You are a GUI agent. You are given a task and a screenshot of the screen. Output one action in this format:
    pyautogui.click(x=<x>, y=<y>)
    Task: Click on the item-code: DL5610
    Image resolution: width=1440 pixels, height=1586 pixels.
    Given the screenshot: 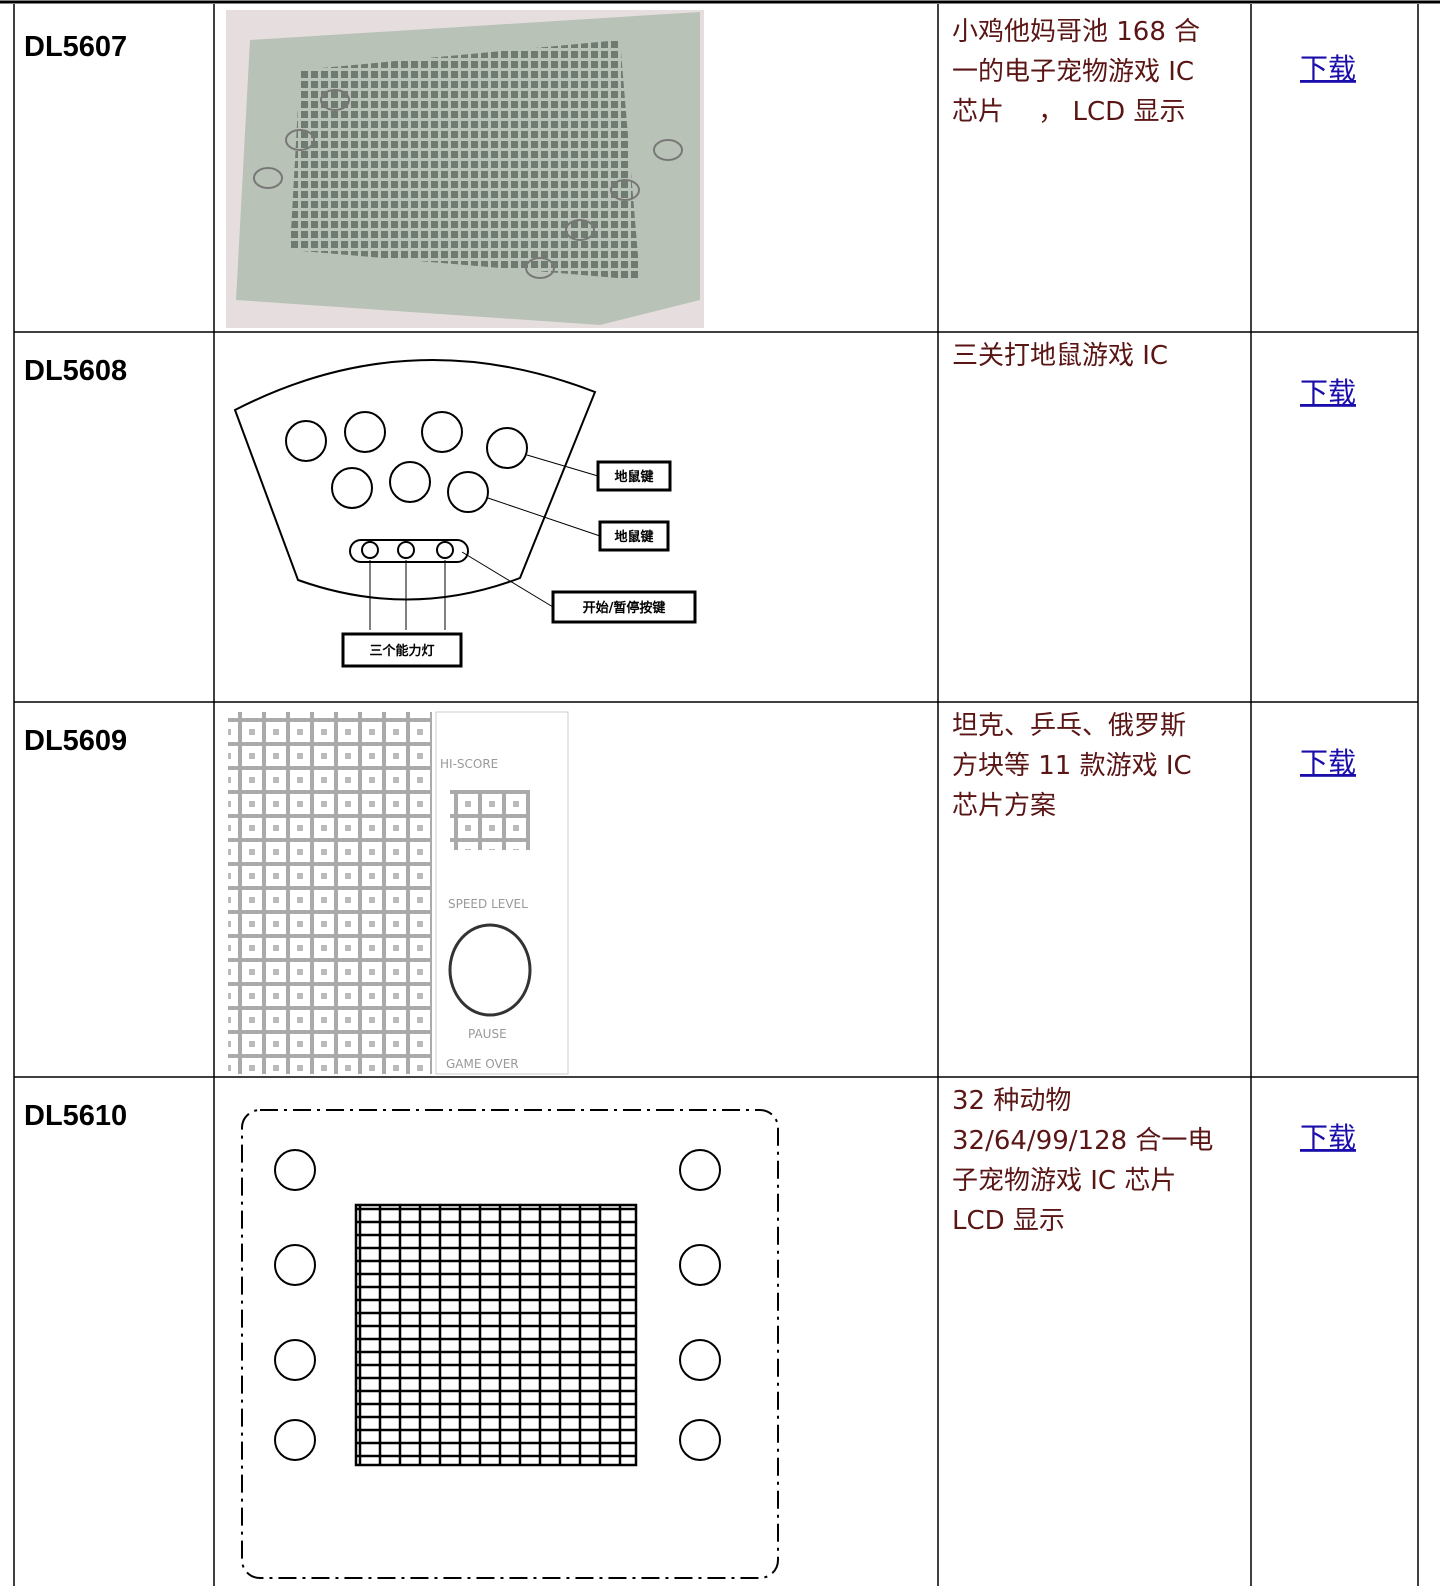 What is the action you would take?
    pyautogui.click(x=75, y=1116)
    